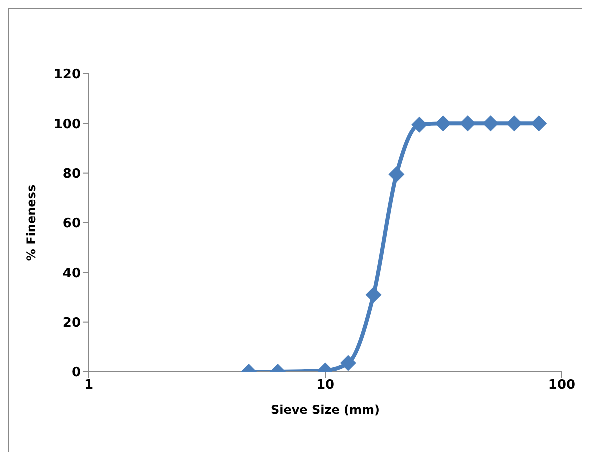 The height and width of the screenshot is (459, 589). I want to click on x-axis-title: Sieve Size (mm), so click(325, 410).